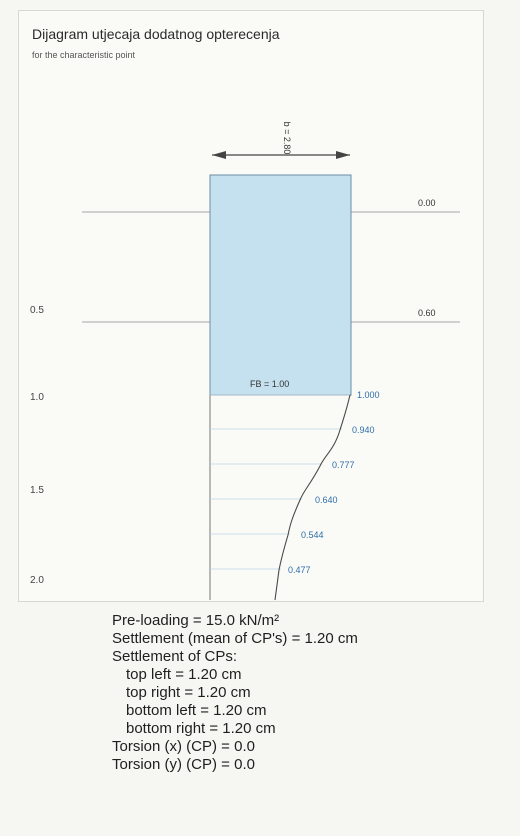  What do you see at coordinates (280, 285) in the screenshot?
I see `footing-block` at bounding box center [280, 285].